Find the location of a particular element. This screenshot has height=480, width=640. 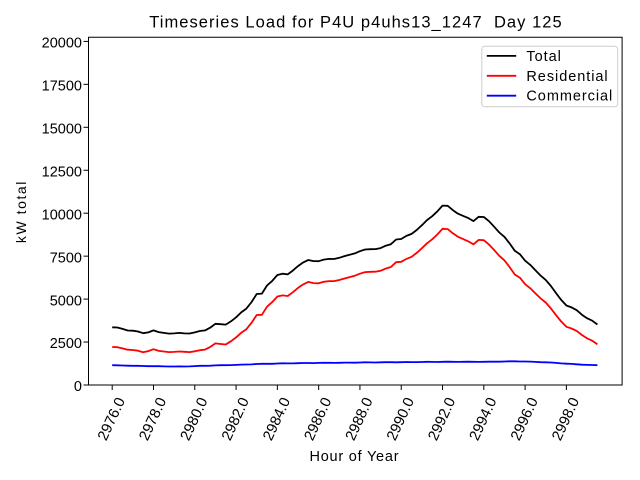

svg-text: kW total is located at coordinates (21, 211).